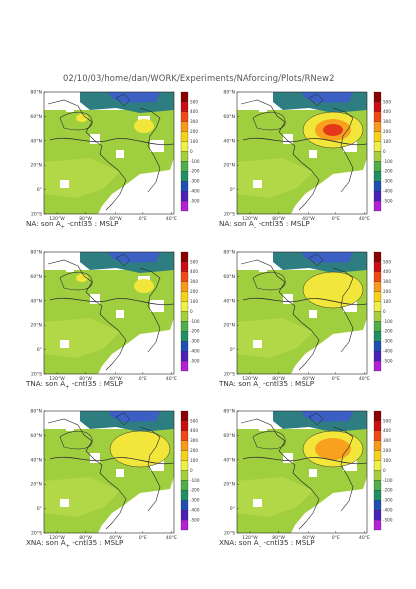 This screenshot has height=589, width=416. I want to click on lat-tick-label: 0°, so click(39, 190).